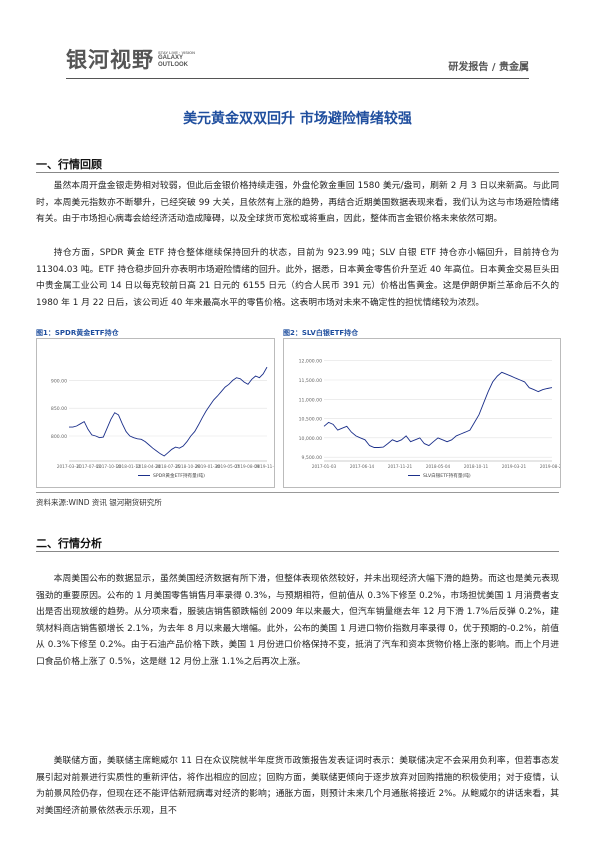 The width and height of the screenshot is (595, 842). I want to click on x-tick-label: 2019-08-09, so click(247, 466).